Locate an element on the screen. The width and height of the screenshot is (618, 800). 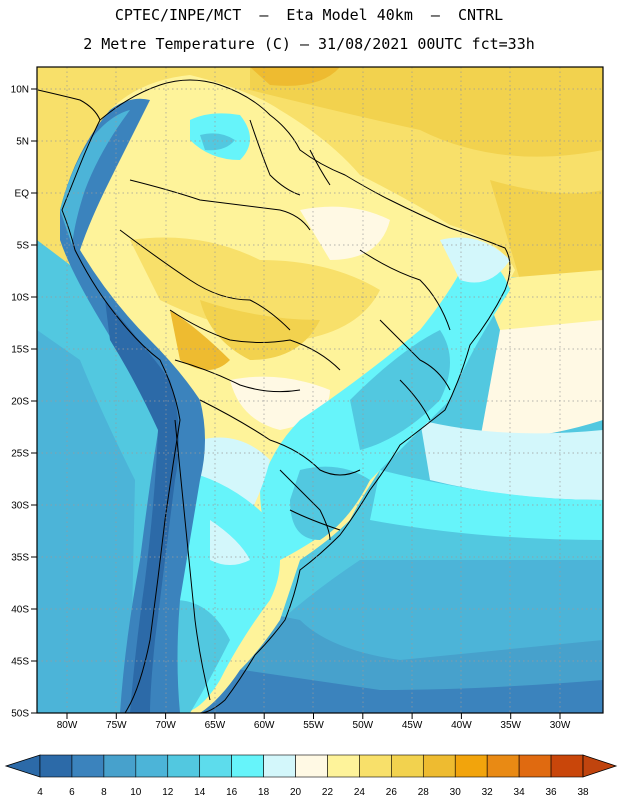
colorbar-label: 20 is located at coordinates (296, 792).